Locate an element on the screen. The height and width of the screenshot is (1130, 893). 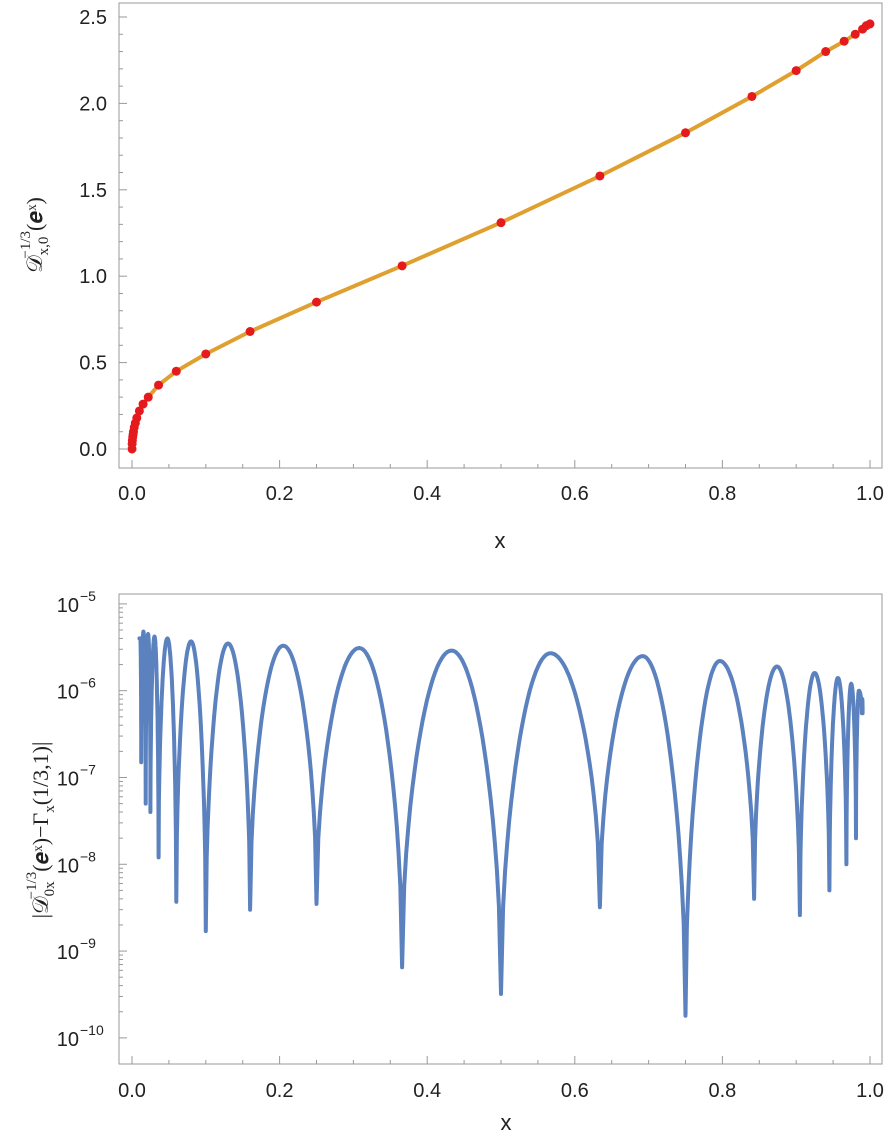
y-tick-label-top: 1.5 is located at coordinates (93, 191).